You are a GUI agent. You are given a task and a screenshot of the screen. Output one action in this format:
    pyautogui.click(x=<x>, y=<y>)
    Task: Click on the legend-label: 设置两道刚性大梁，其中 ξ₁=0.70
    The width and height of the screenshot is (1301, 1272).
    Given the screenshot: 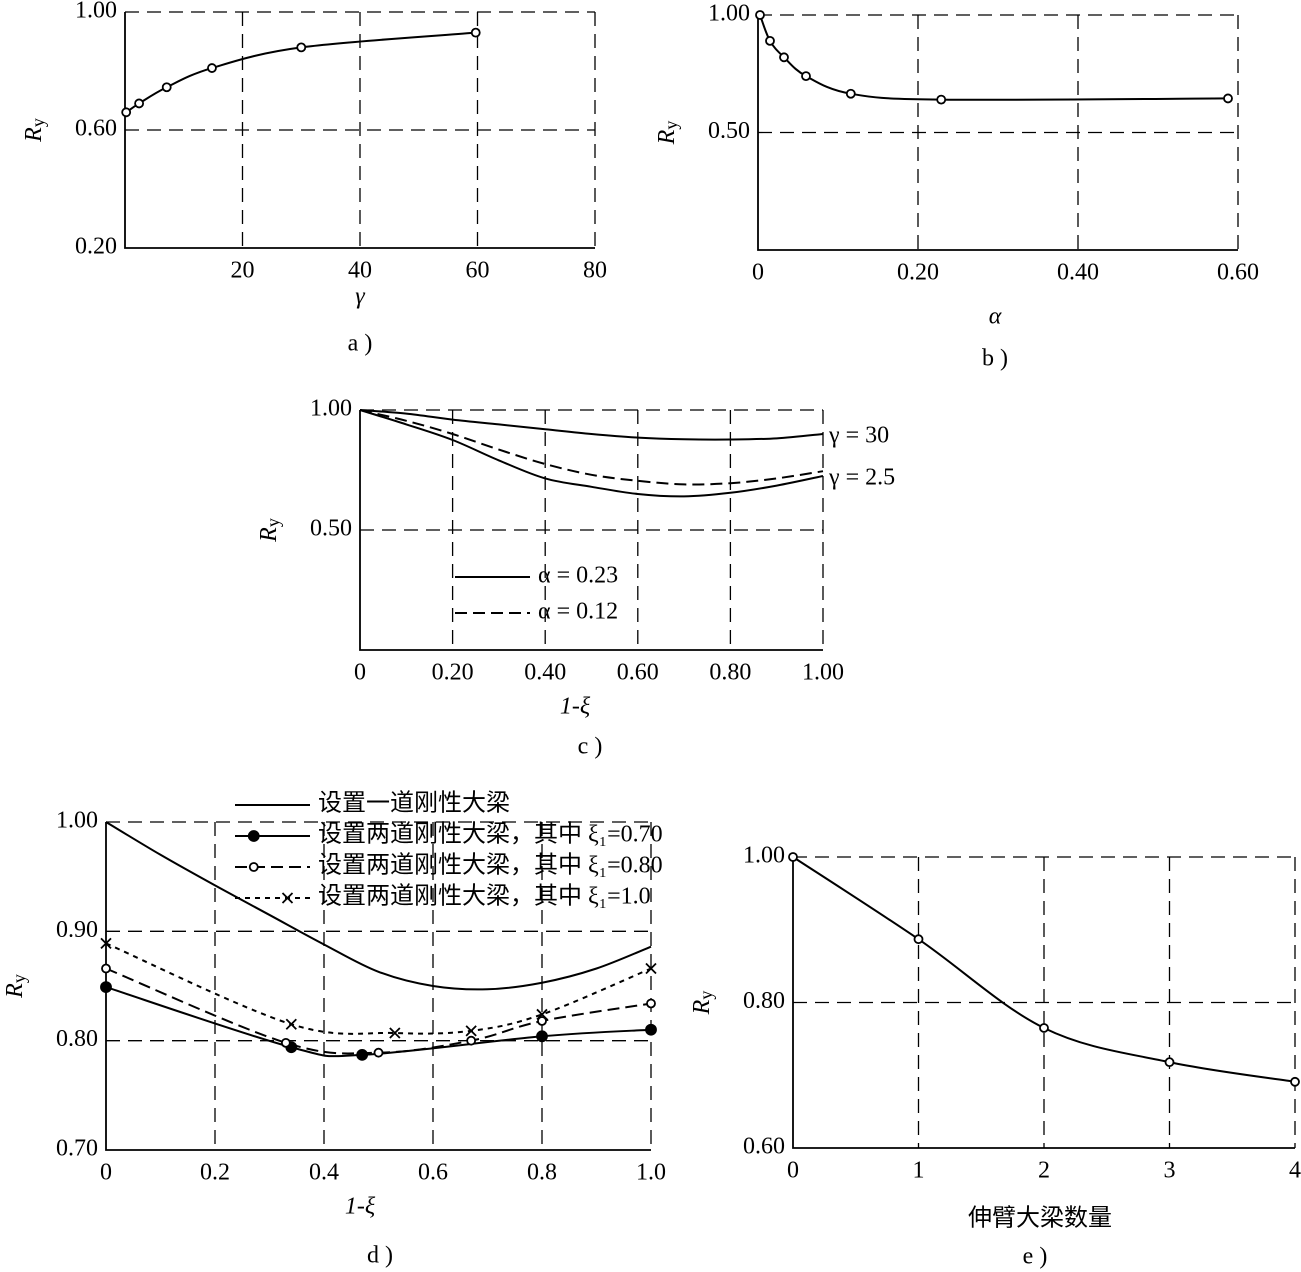 What is the action you would take?
    pyautogui.click(x=490, y=834)
    